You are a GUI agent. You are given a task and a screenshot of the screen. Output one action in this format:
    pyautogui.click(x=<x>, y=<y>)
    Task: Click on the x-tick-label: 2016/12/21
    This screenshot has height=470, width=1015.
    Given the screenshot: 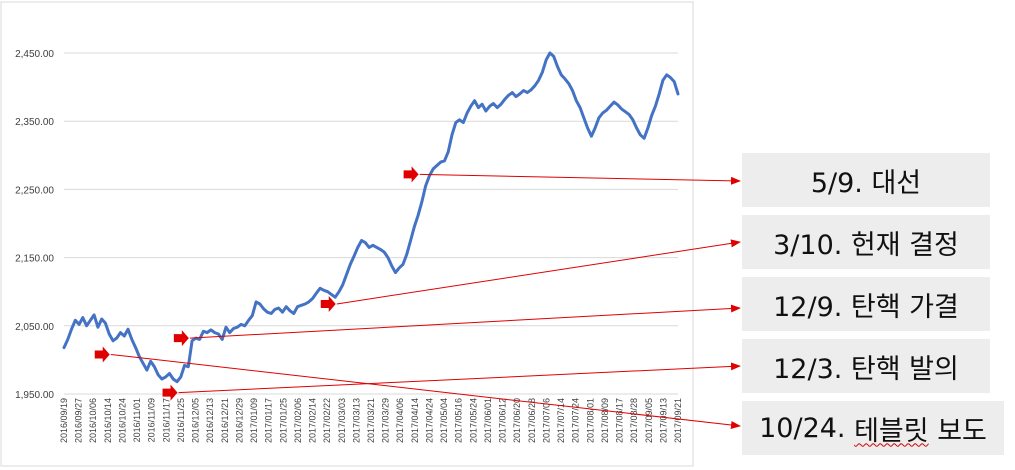 What is the action you would take?
    pyautogui.click(x=225, y=420)
    